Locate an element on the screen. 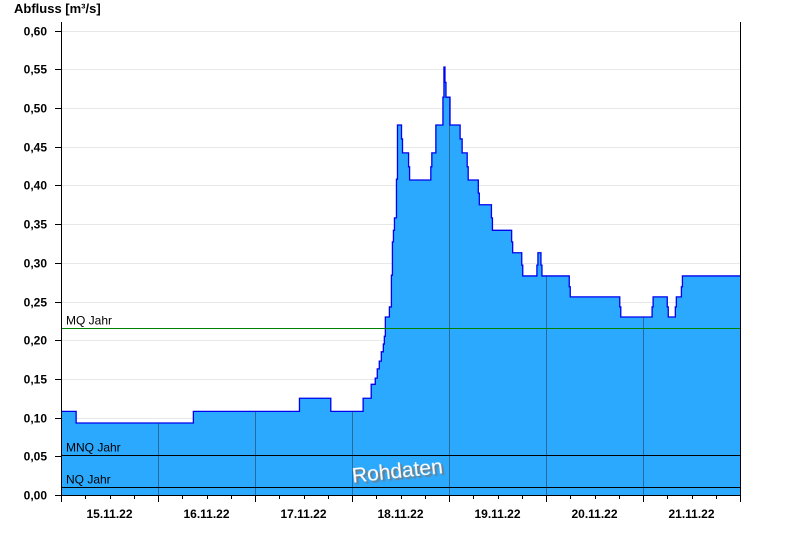 Image resolution: width=800 pixels, height=550 pixels. y-tick-label: 0,45 is located at coordinates (36, 148).